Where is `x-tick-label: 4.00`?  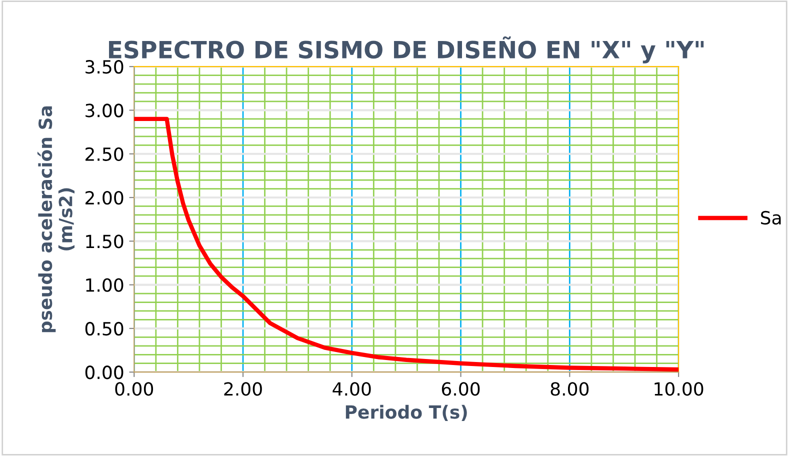
x-tick-label: 4.00 is located at coordinates (351, 389).